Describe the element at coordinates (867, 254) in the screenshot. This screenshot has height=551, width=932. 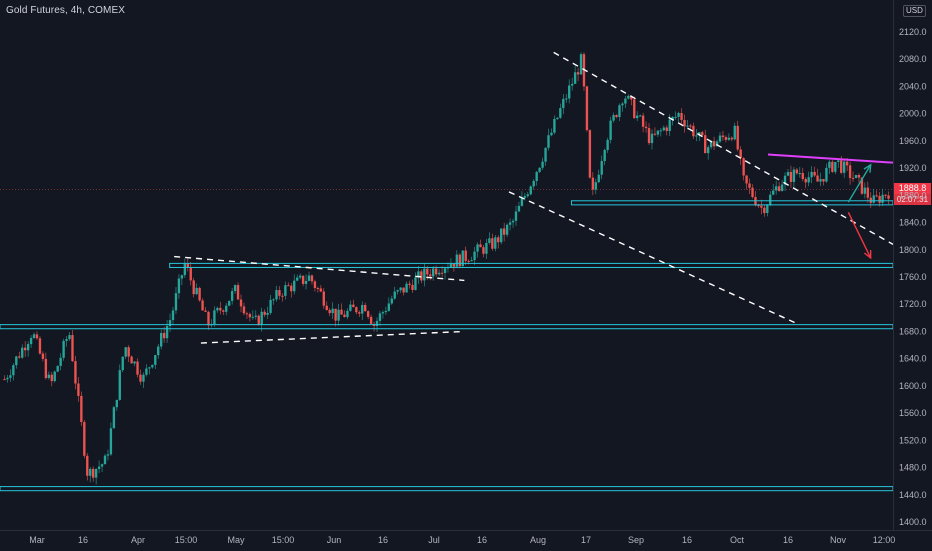
I see `down-arrowhead` at that location.